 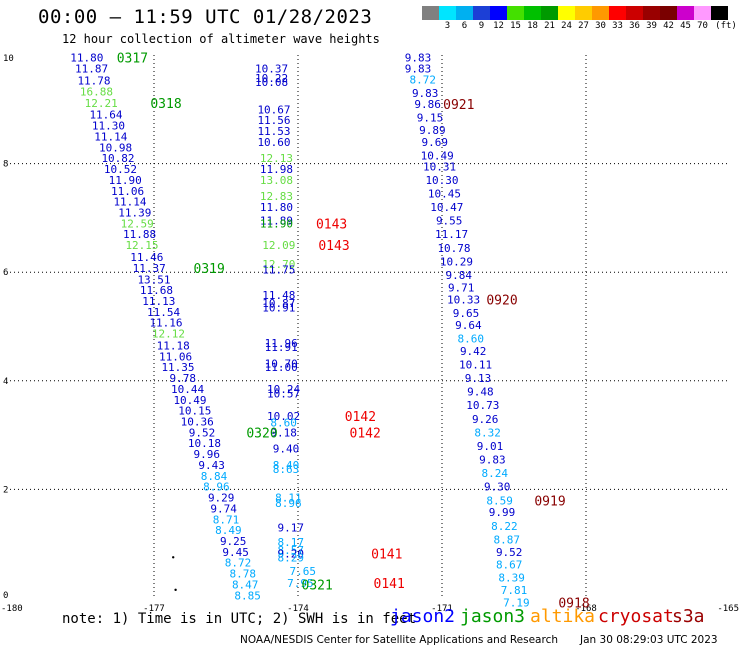 I want to click on data-point-label: 7.81, so click(x=514, y=590).